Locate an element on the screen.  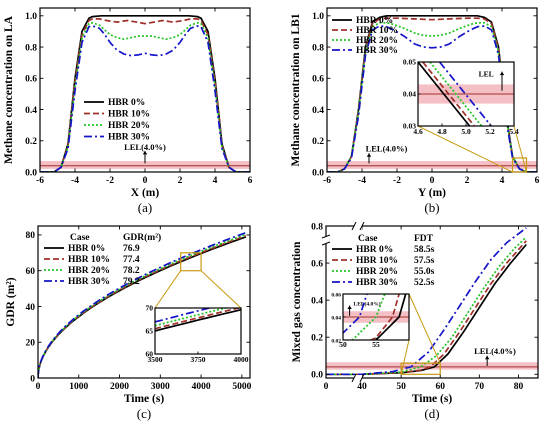
legend-header: FDT is located at coordinates (424, 239).